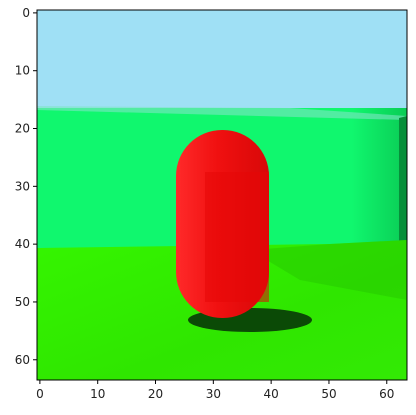  What do you see at coordinates (386, 394) in the screenshot?
I see `x-tick-label: 60` at bounding box center [386, 394].